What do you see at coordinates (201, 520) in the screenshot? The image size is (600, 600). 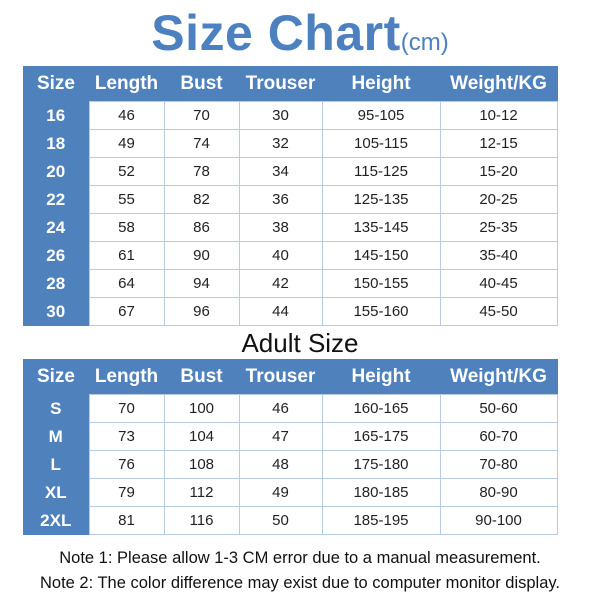 I see `table-cell: 116` at bounding box center [201, 520].